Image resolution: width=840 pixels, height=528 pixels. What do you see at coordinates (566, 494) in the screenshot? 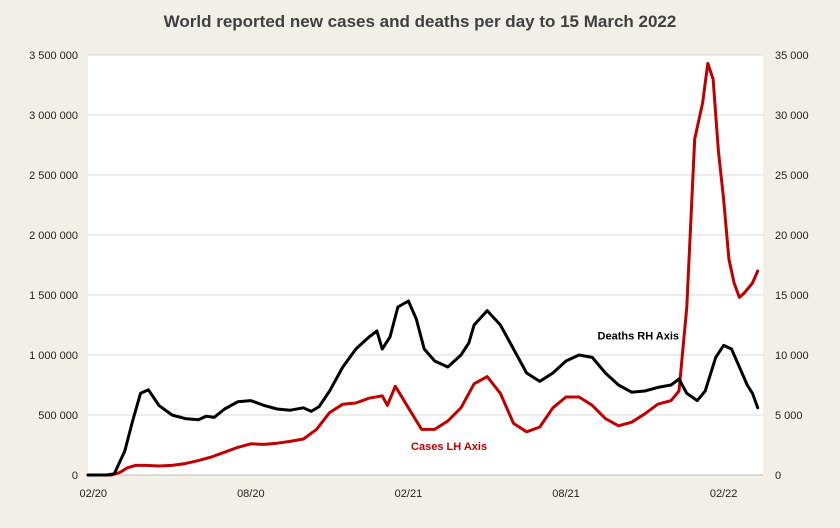
I see `x-tick-label: 08/21` at bounding box center [566, 494].